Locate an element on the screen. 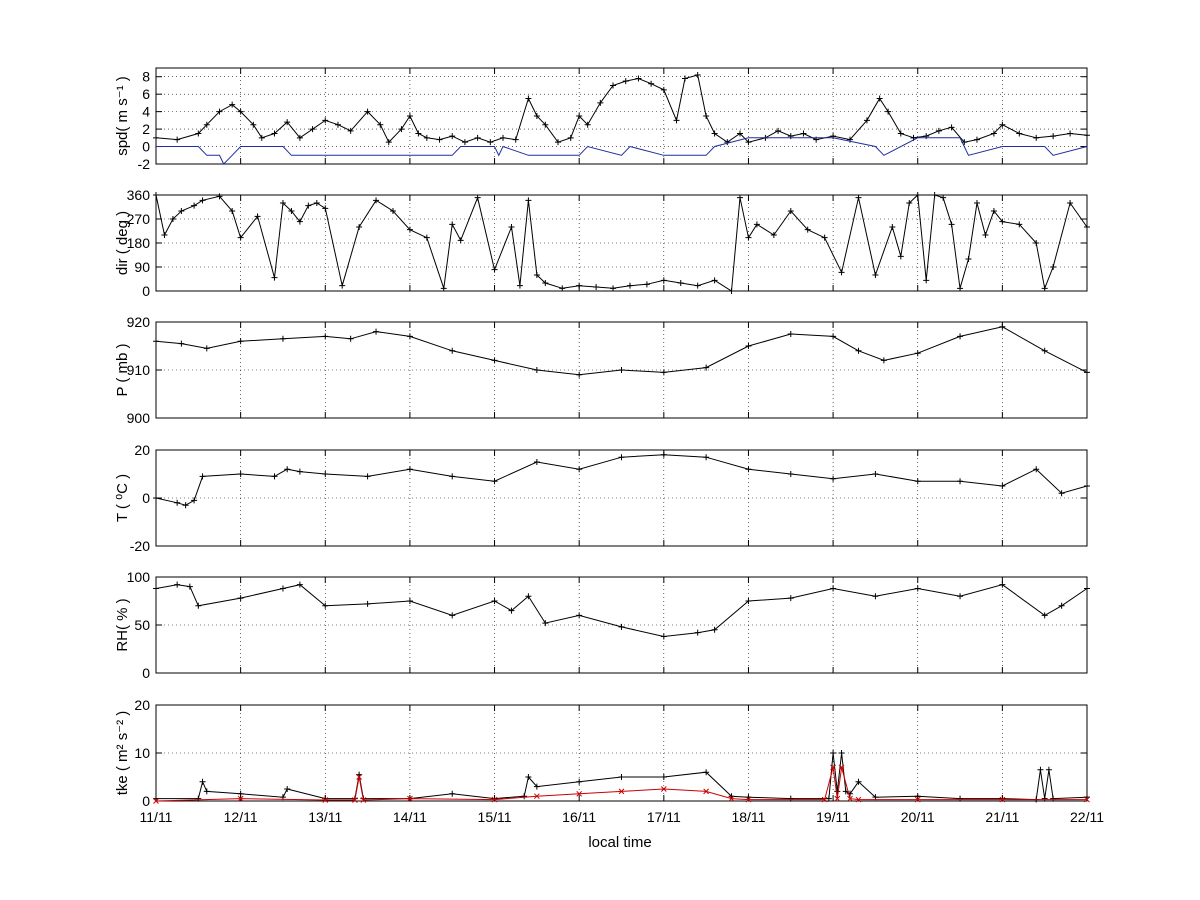 The image size is (1200, 900). y-axis-label: tke ( m² s⁻² ) is located at coordinates (122, 753).